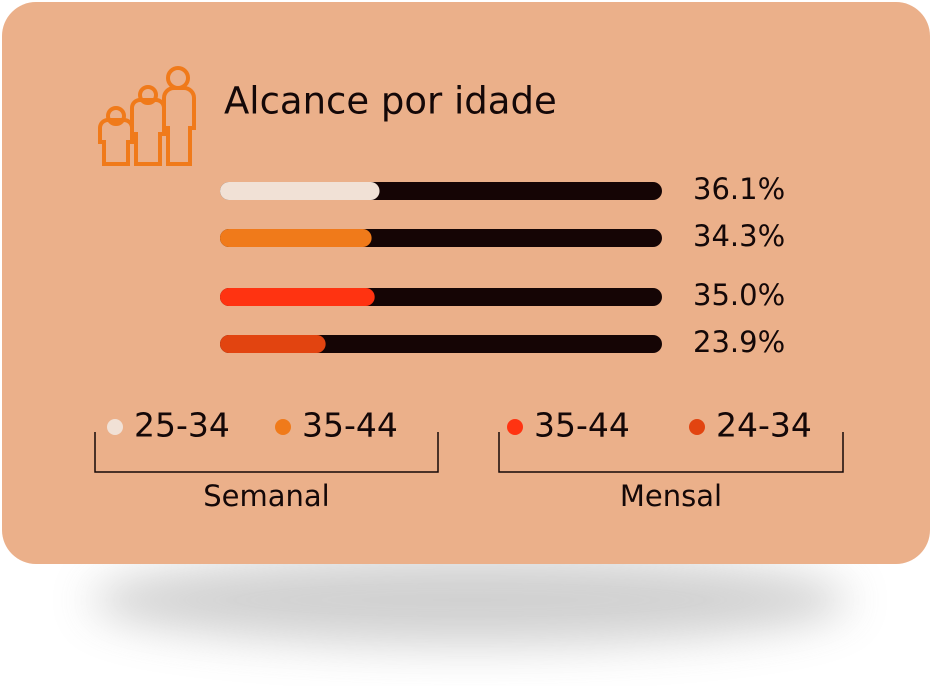 This screenshot has width=938, height=686. Describe the element at coordinates (739, 342) in the screenshot. I see `value-label: 23.9%` at that location.